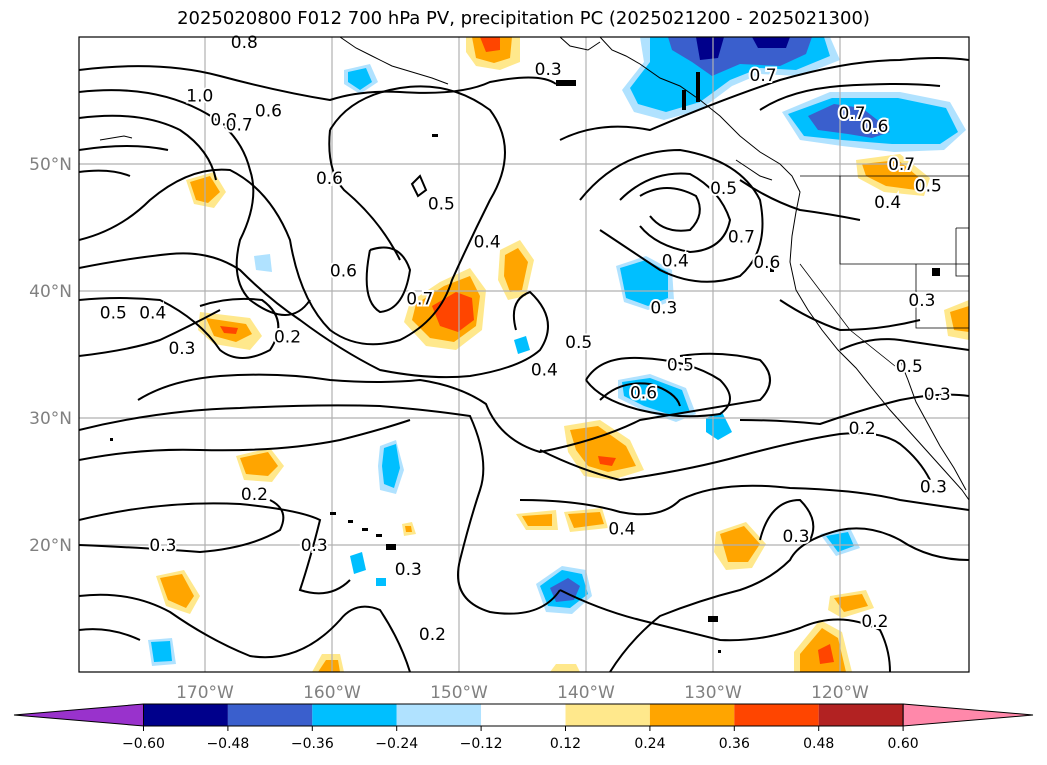  What do you see at coordinates (50, 292) in the screenshot?
I see `lat-tick-label: 40°N` at bounding box center [50, 292].